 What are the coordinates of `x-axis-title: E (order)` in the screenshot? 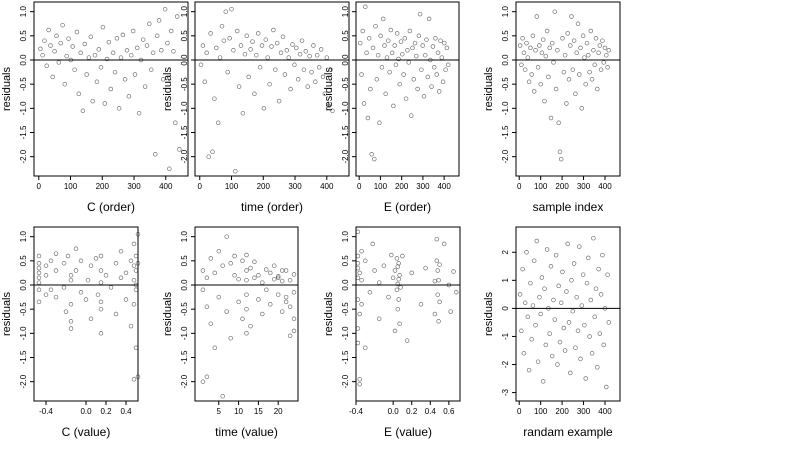 It's located at (407, 207).